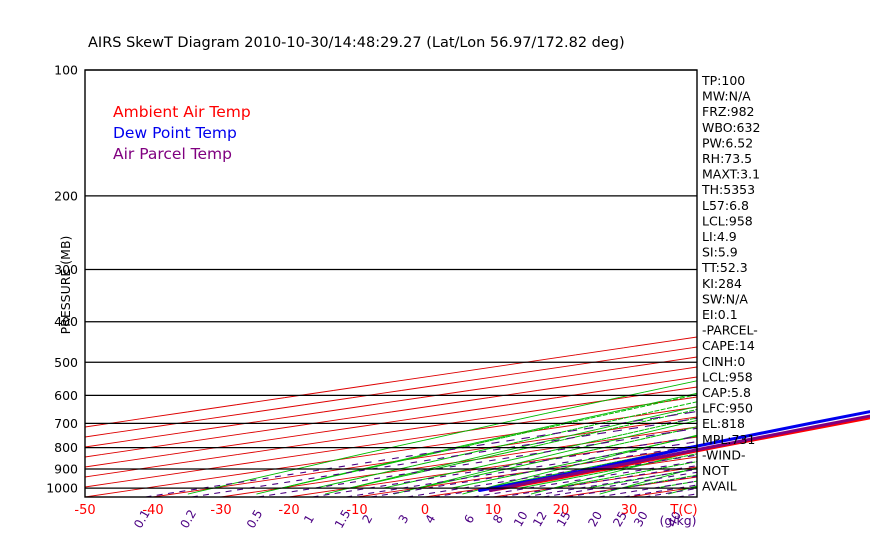  Describe the element at coordinates (493, 510) in the screenshot. I see `temp-tick-10: 10` at that location.